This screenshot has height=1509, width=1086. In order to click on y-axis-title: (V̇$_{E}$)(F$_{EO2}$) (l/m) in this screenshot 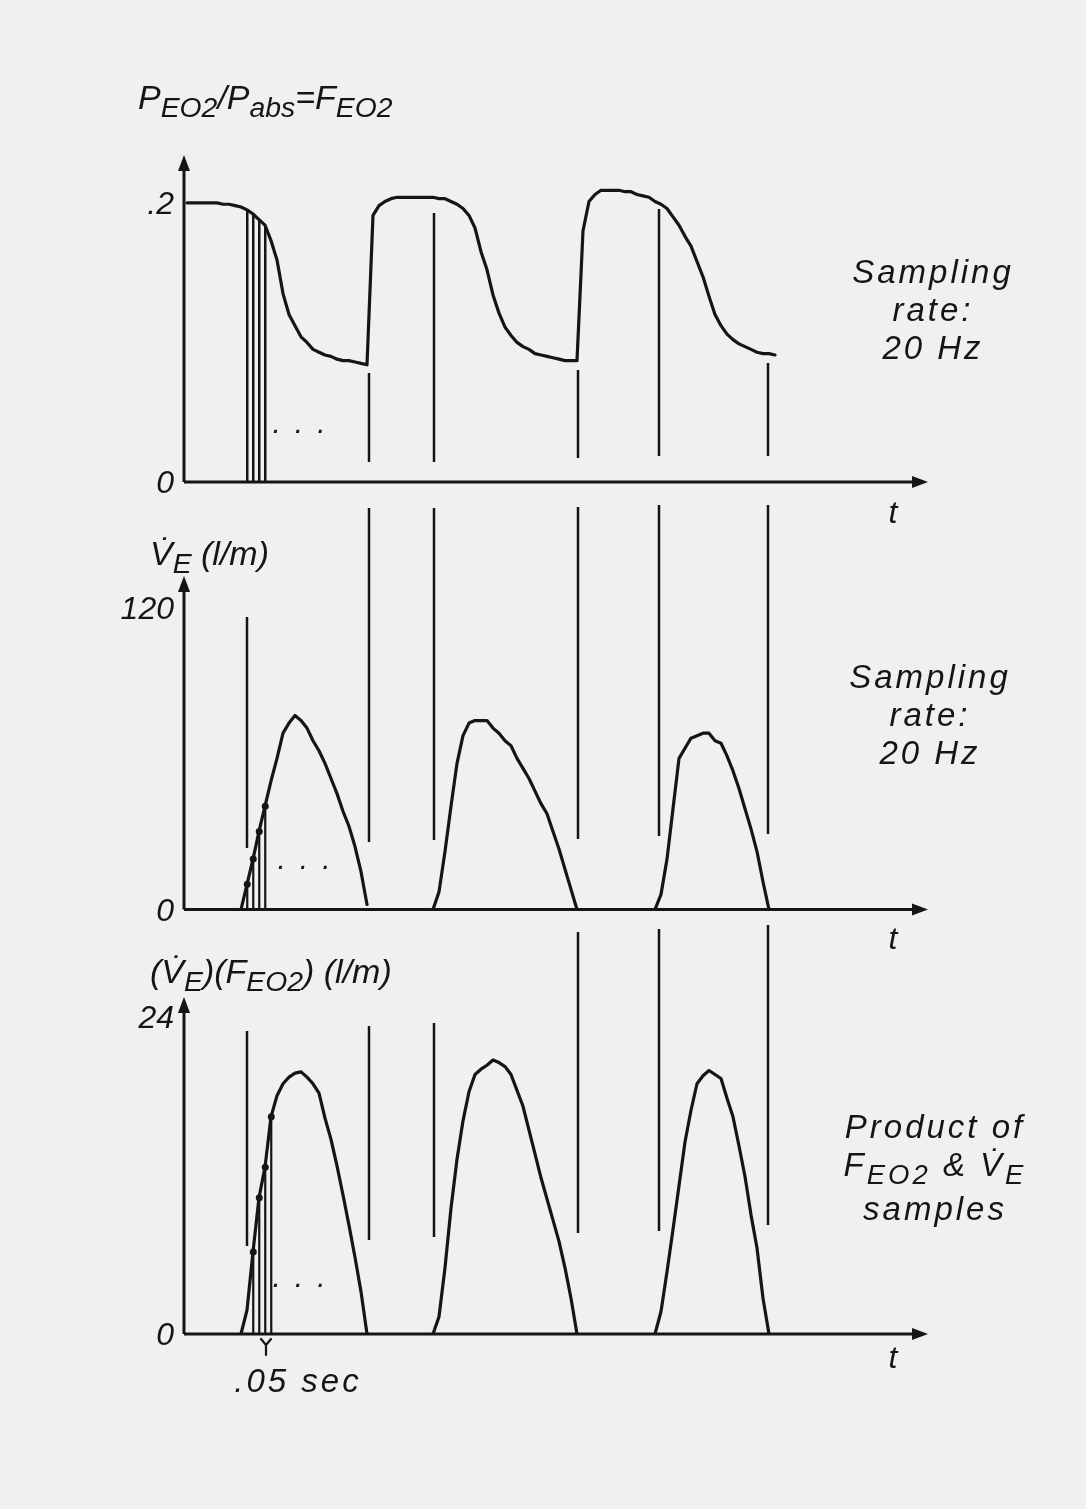, I will do `click(271, 975)`.